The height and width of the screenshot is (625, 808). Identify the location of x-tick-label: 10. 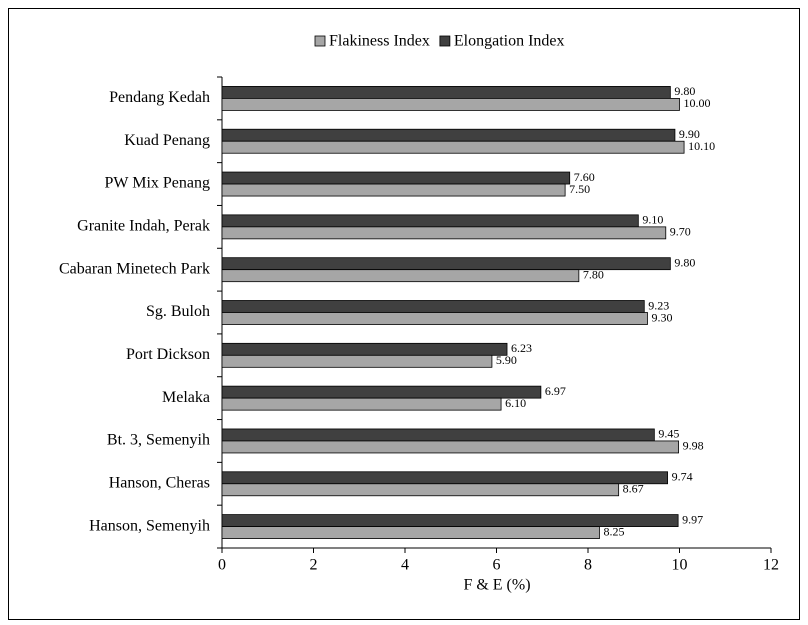
(680, 565).